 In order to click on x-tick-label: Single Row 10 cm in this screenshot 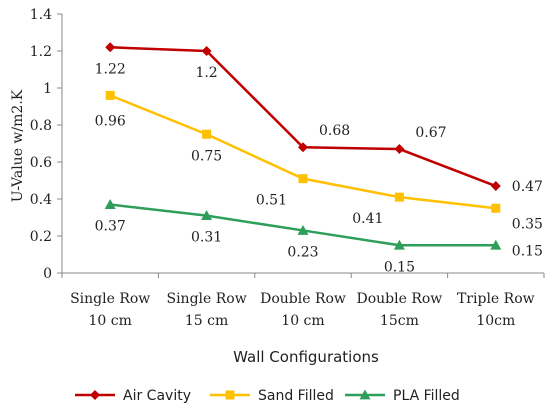, I will do `click(110, 310)`.